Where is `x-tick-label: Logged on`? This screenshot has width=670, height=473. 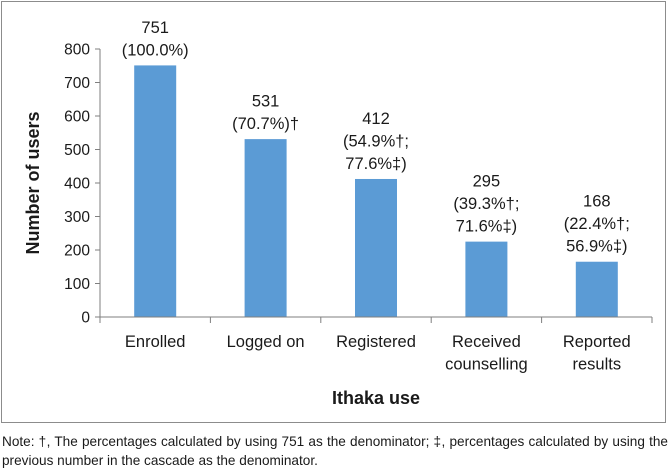 x-tick-label: Logged on is located at coordinates (266, 342).